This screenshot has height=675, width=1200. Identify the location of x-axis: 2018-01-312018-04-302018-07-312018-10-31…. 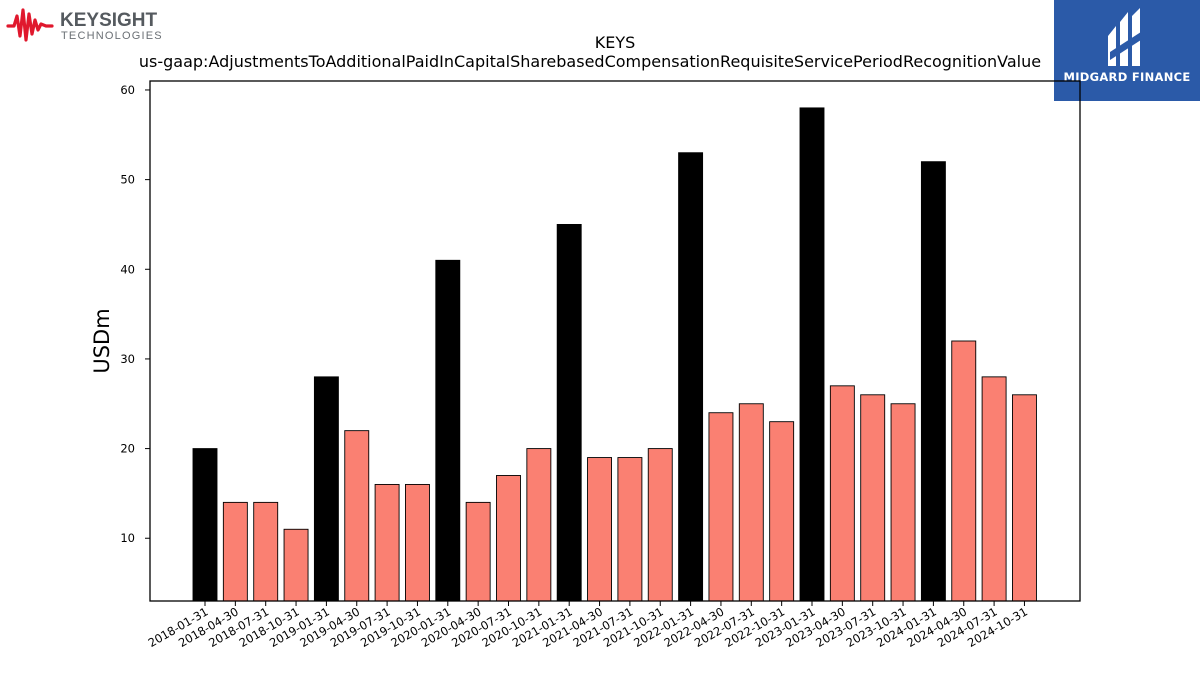
(588, 625).